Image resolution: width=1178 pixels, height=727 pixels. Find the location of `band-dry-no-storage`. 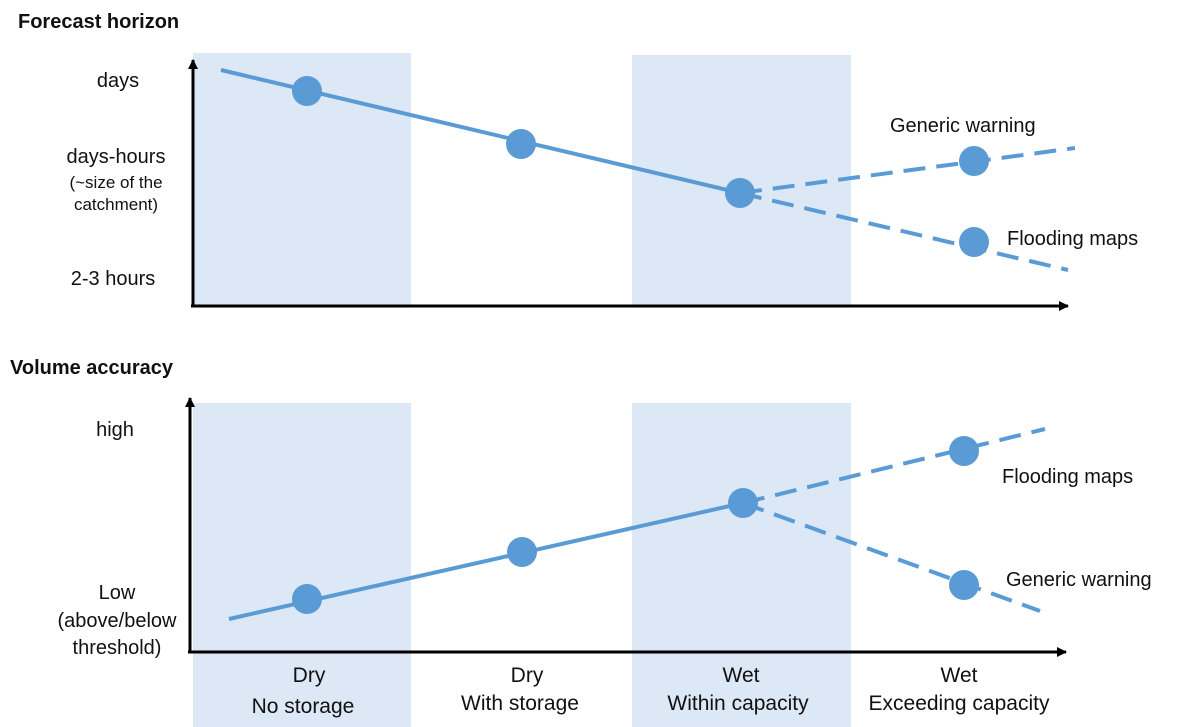

band-dry-no-storage is located at coordinates (302, 565).